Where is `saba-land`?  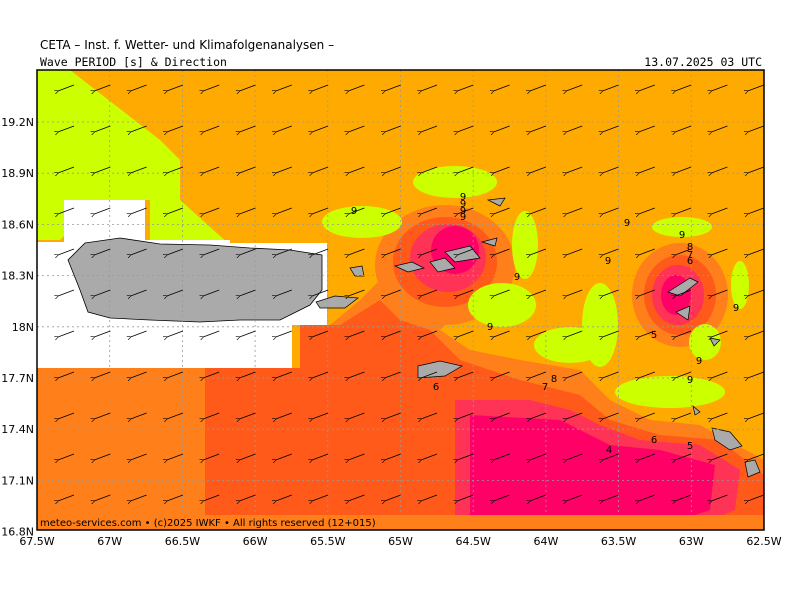
saba-land is located at coordinates (696, 410).